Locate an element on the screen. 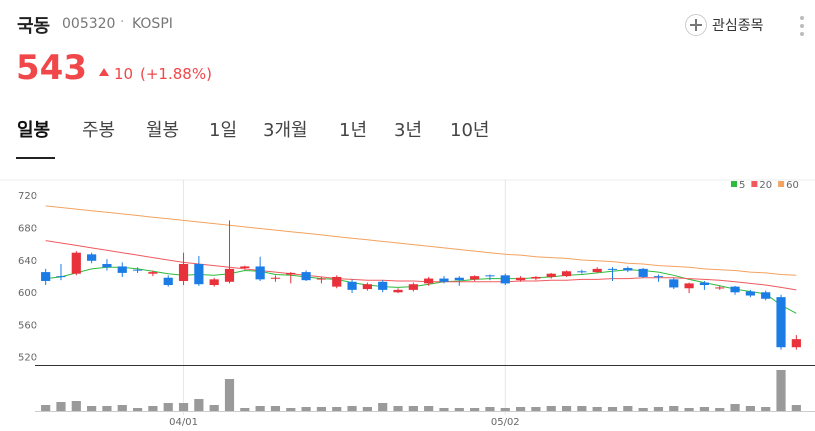 Image resolution: width=815 pixels, height=431 pixels. y-tick-label: 600 is located at coordinates (27, 293).